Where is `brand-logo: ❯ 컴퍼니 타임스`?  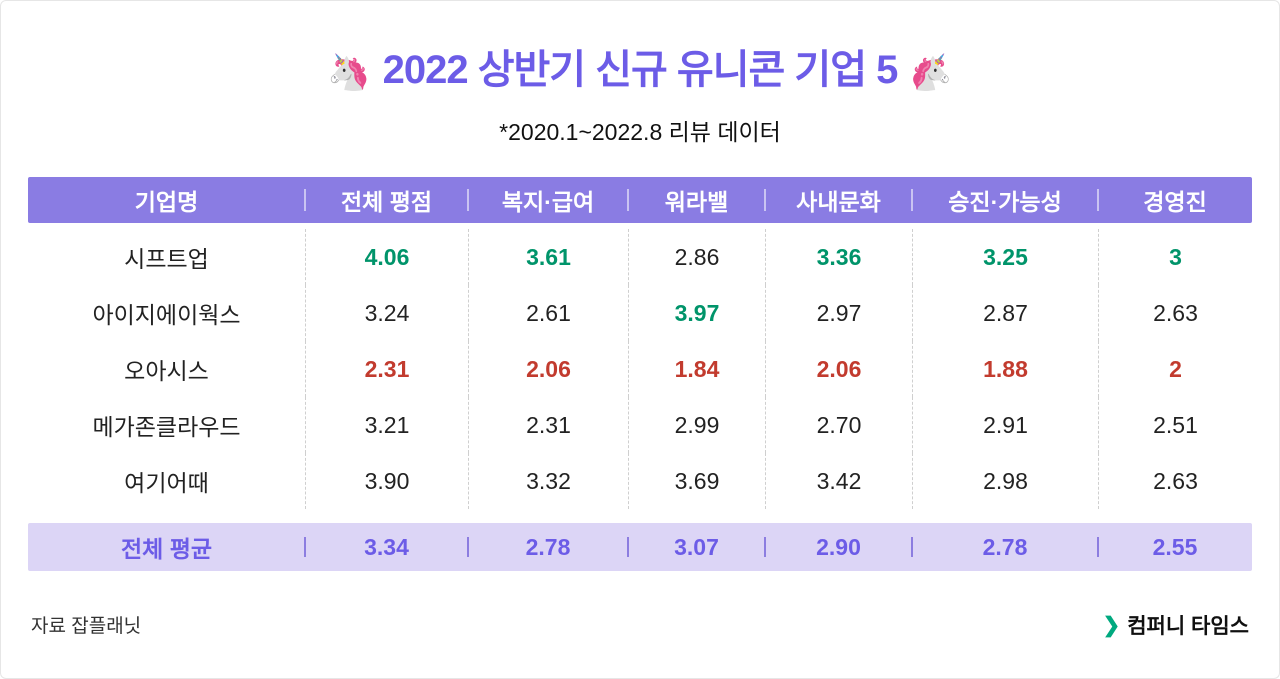
brand-logo: ❯ 컴퍼니 타임스 is located at coordinates (1176, 625).